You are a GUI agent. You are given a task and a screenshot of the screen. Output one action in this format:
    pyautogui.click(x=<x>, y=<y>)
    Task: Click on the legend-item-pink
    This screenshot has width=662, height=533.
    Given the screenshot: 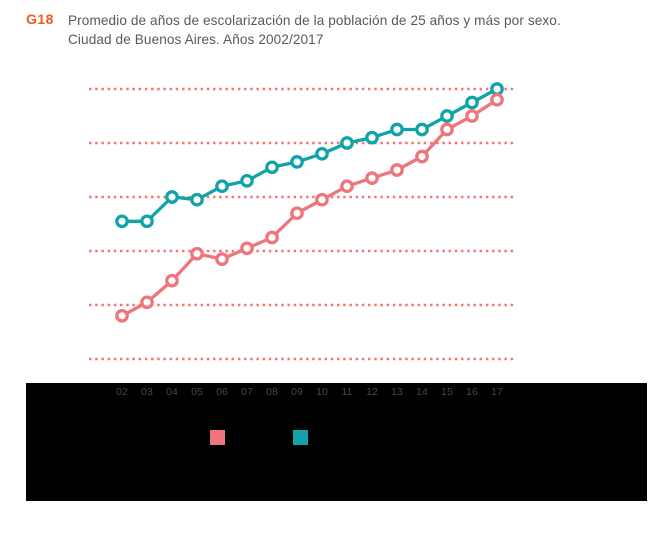 What is the action you would take?
    pyautogui.click(x=221, y=437)
    